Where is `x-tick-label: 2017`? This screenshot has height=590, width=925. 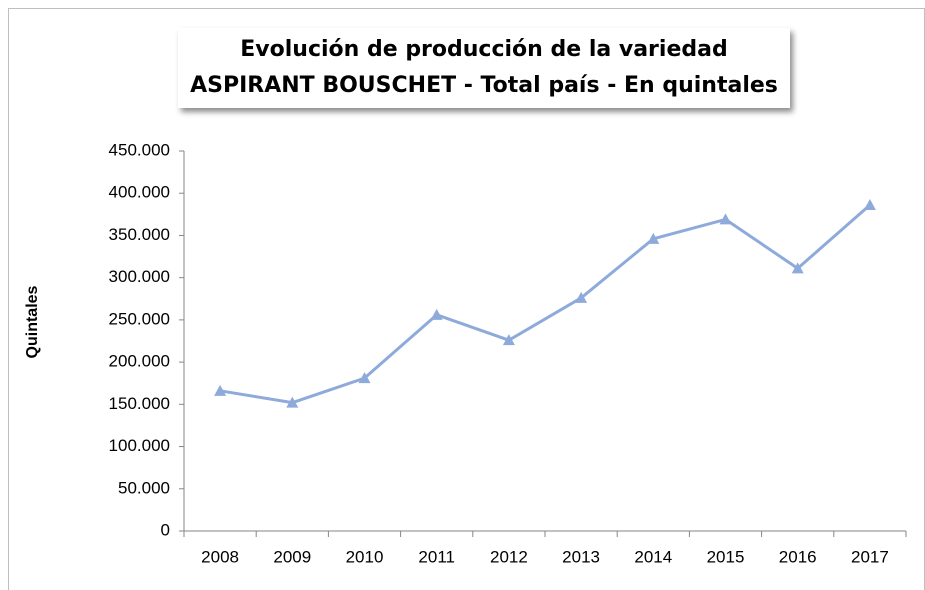
x-tick-label: 2017 is located at coordinates (870, 556).